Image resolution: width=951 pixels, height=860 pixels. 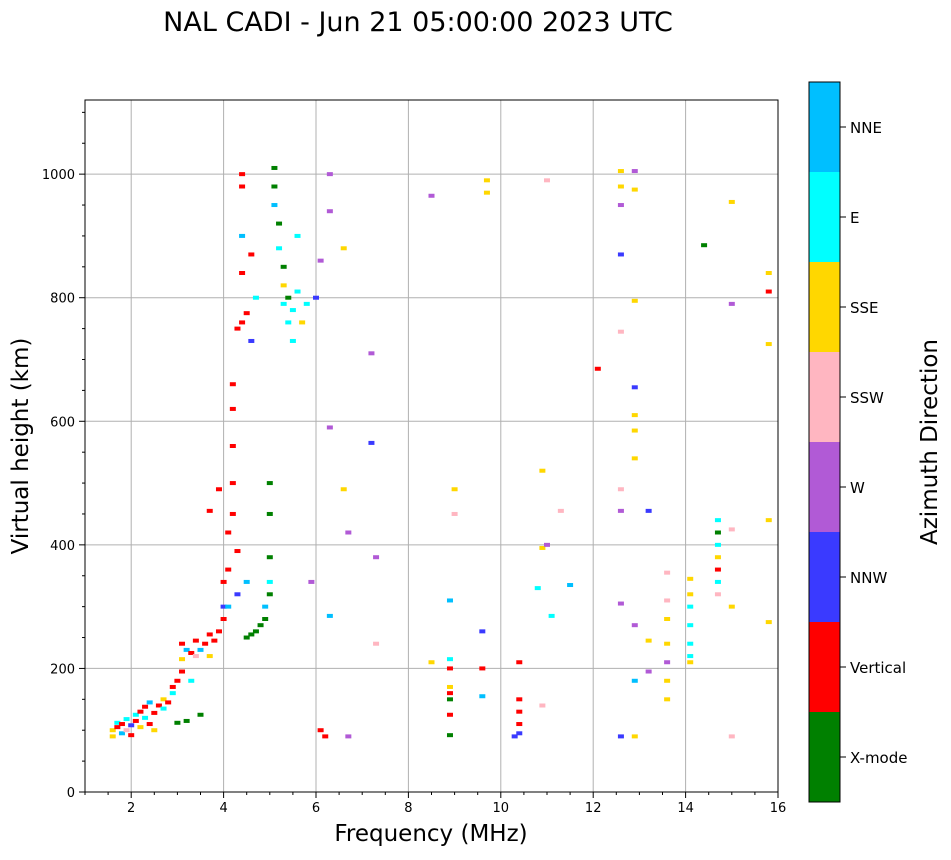 What do you see at coordinates (408, 808) in the screenshot?
I see `x-tick-label: 8` at bounding box center [408, 808].